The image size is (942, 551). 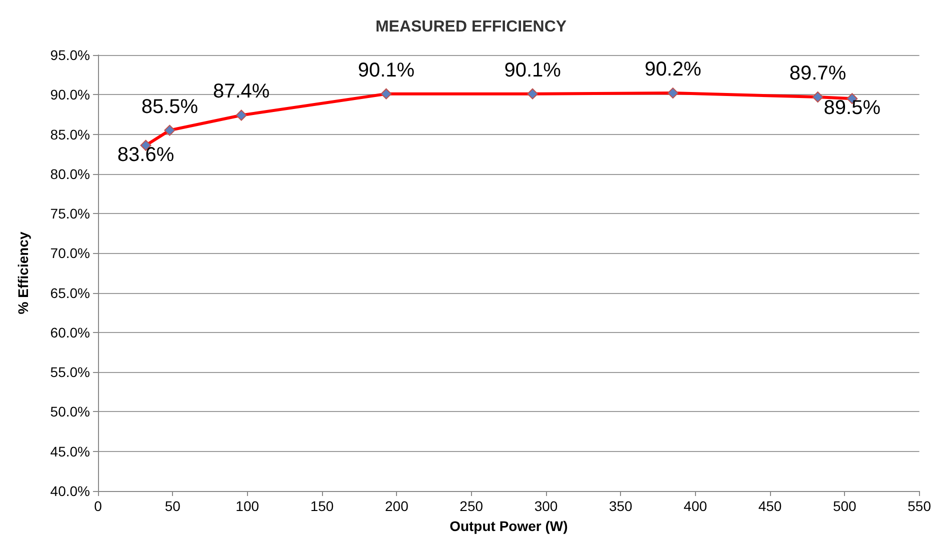 What do you see at coordinates (70, 174) in the screenshot?
I see `y-tick-label: 80.0%` at bounding box center [70, 174].